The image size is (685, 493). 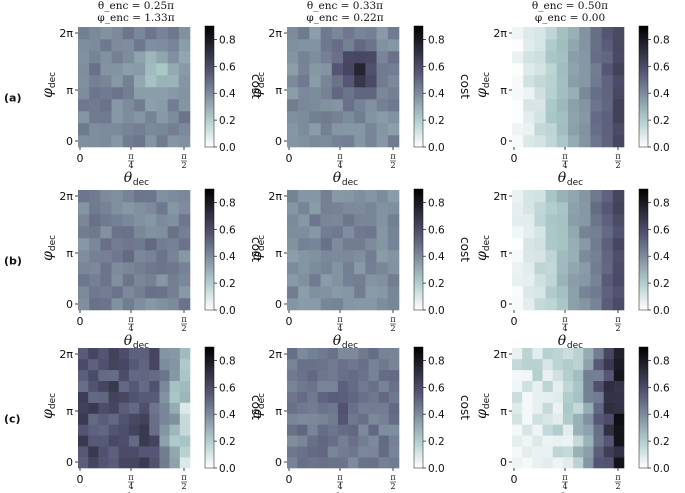 I want to click on colorbar-label: cost, so click(x=684, y=407).